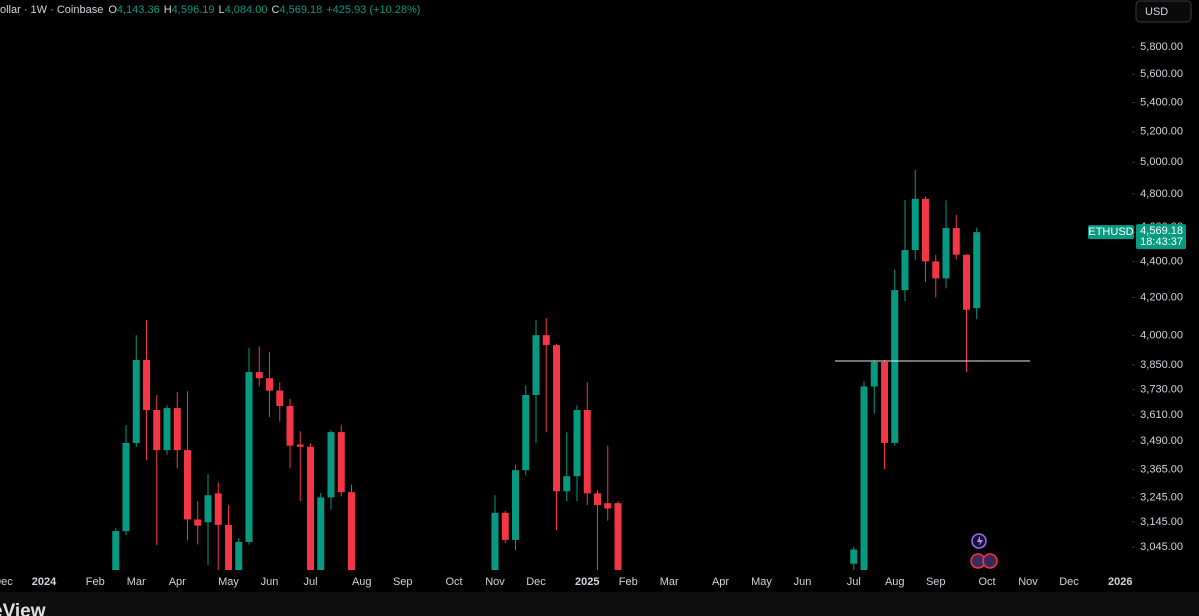  I want to click on y-tick-label: 4,000.00, so click(1161, 335).